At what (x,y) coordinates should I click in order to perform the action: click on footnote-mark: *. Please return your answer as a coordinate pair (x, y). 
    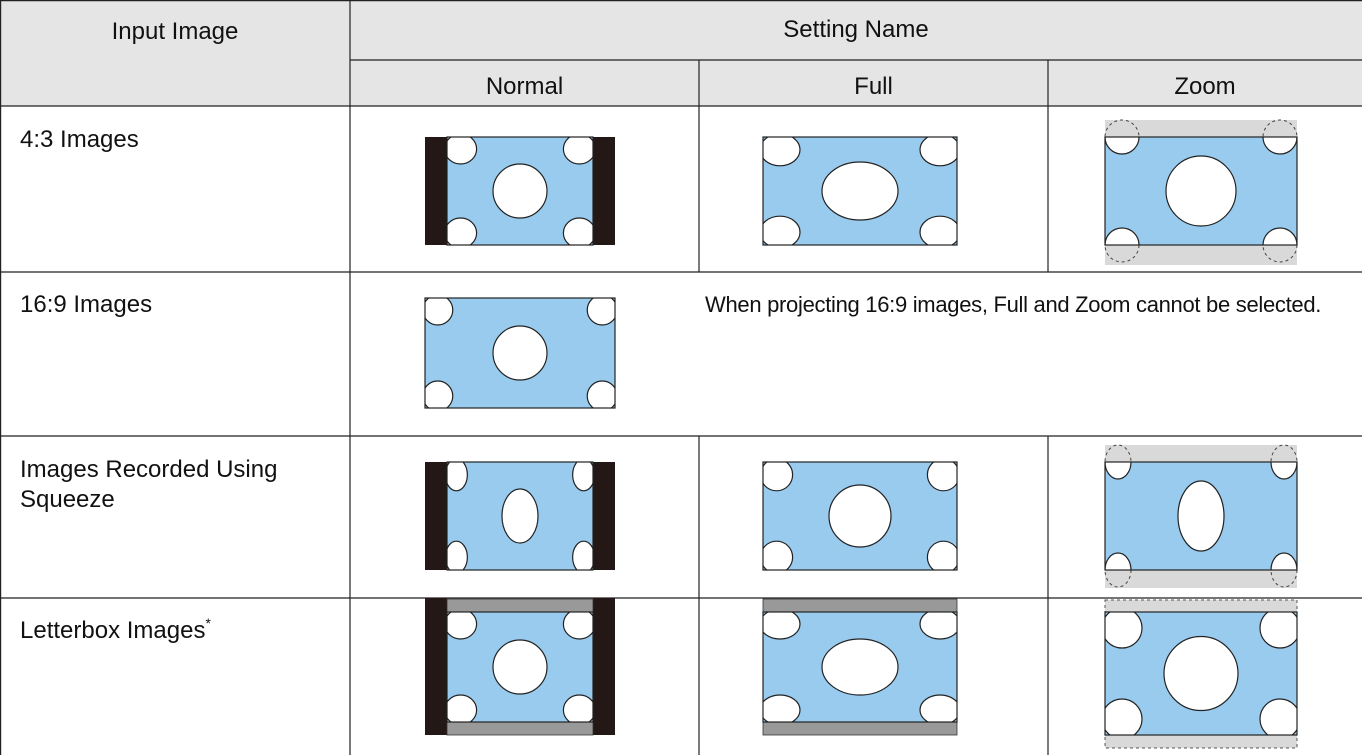
    Looking at the image, I should click on (208, 623).